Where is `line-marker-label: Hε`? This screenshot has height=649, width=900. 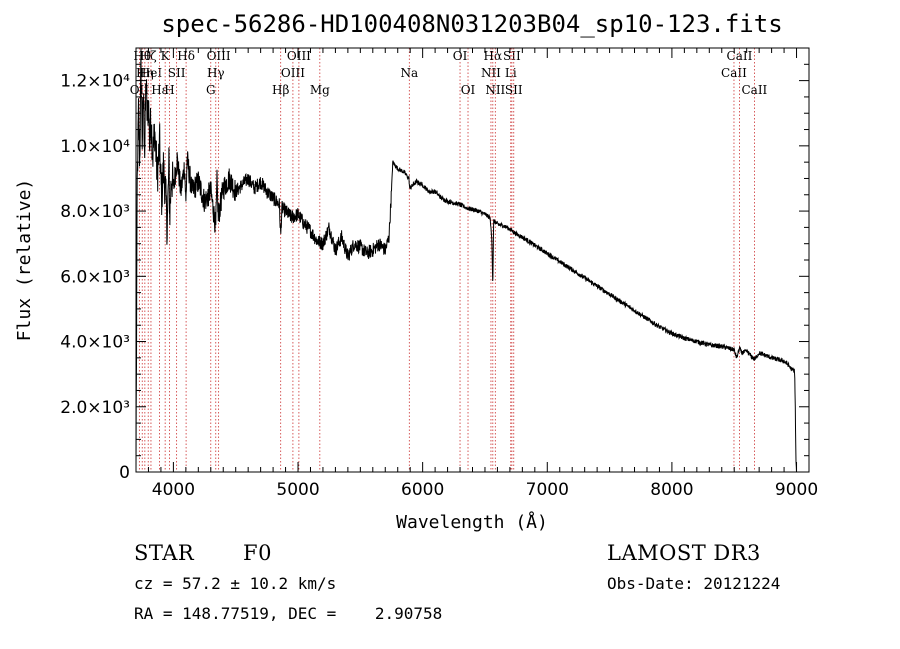
line-marker-label: Hε is located at coordinates (159, 90).